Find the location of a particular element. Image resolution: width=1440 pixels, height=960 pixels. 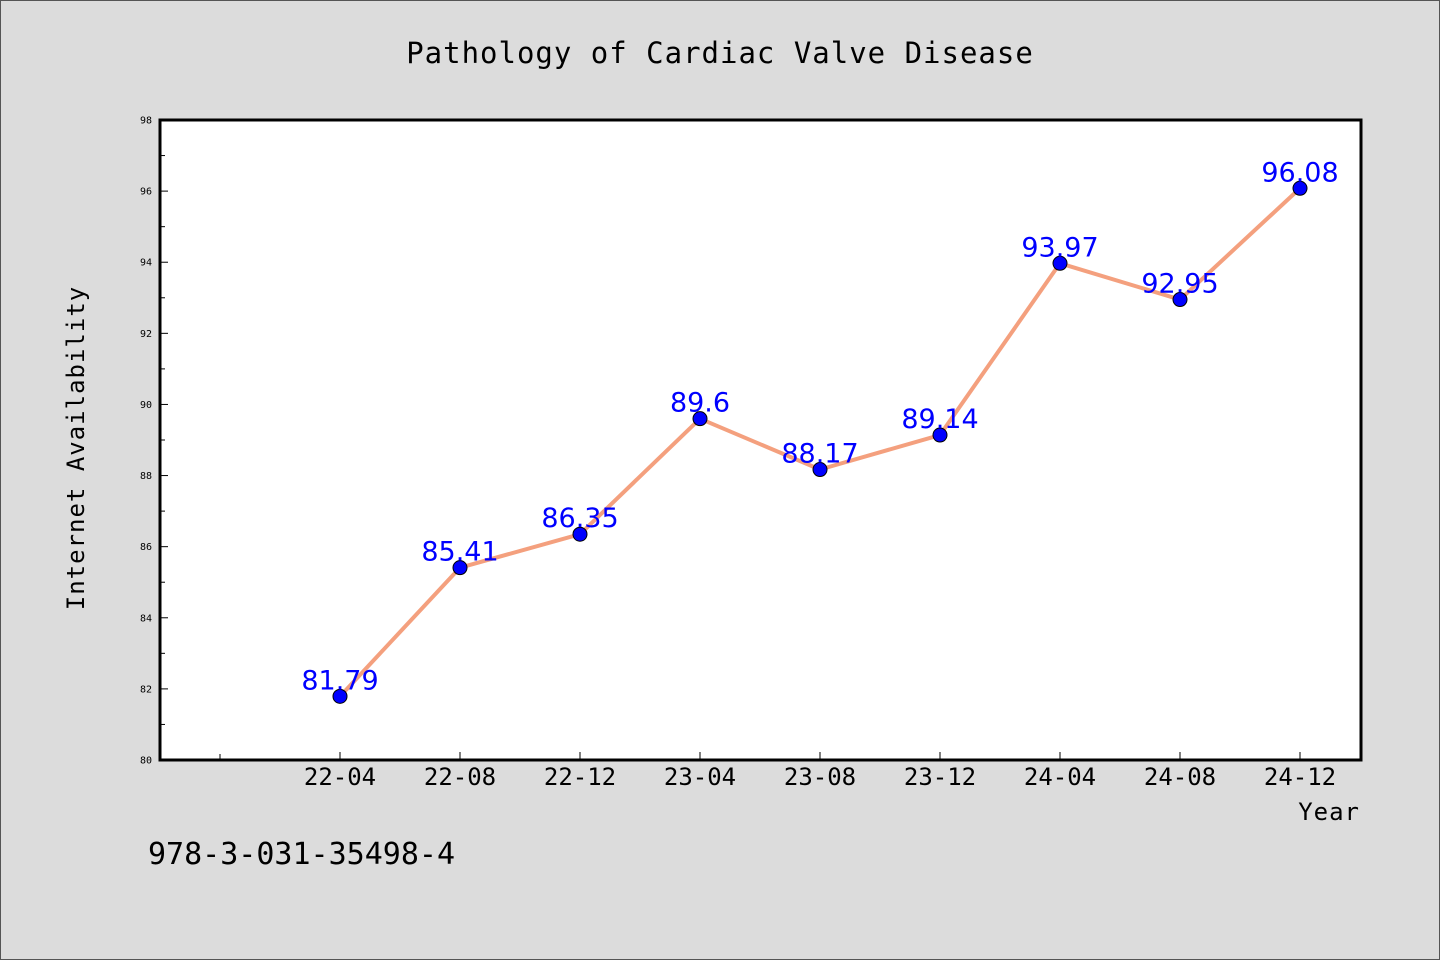

data-label: 93.97 is located at coordinates (1059, 247).